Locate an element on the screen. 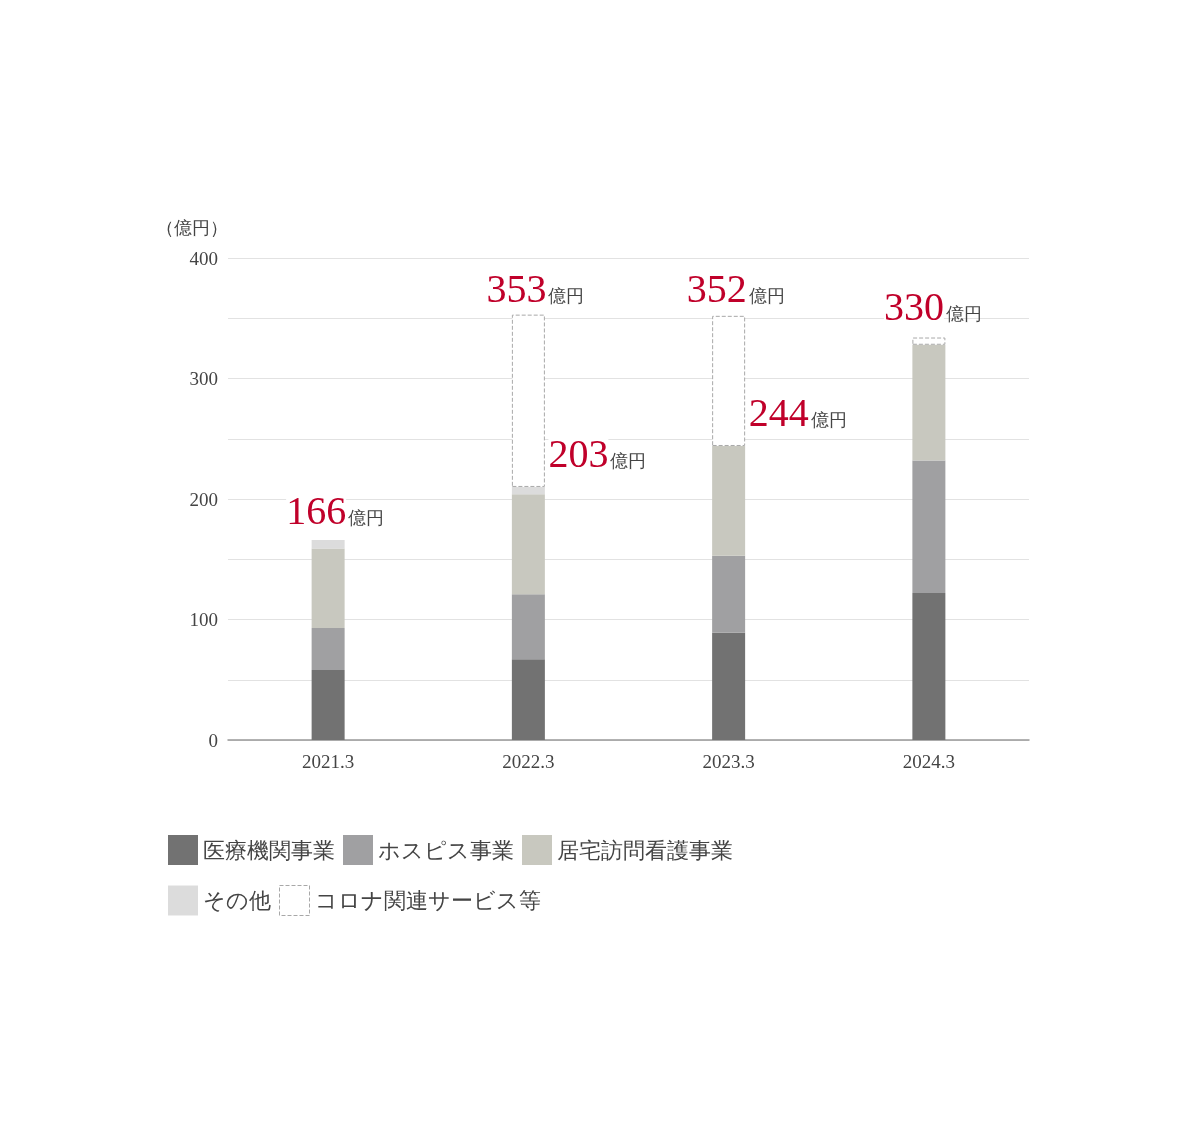  annotation: 352億円 is located at coordinates (735, 288).